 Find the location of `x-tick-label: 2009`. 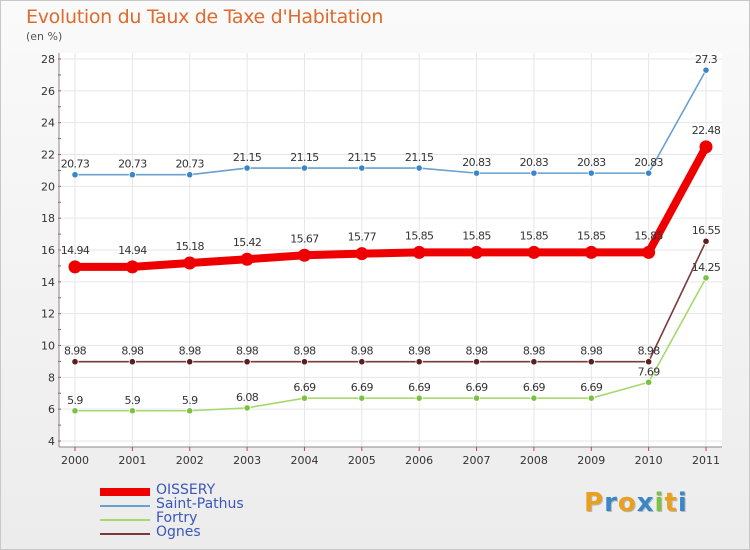

x-tick-label: 2009 is located at coordinates (591, 460).